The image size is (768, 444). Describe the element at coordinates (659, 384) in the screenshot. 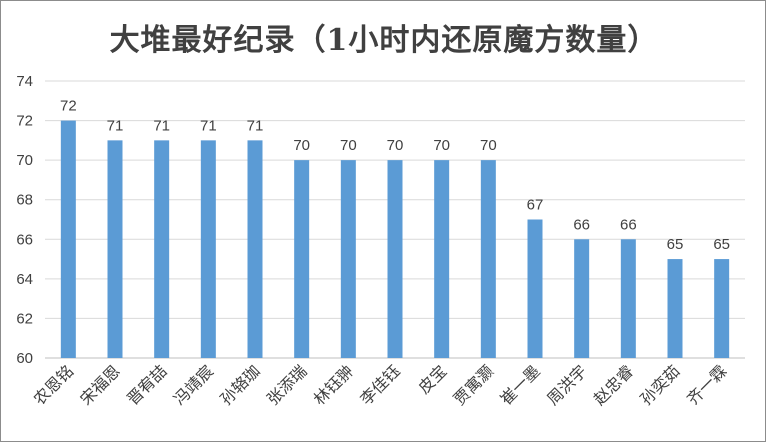

I see `x-tick-label: 孙奕茹` at that location.